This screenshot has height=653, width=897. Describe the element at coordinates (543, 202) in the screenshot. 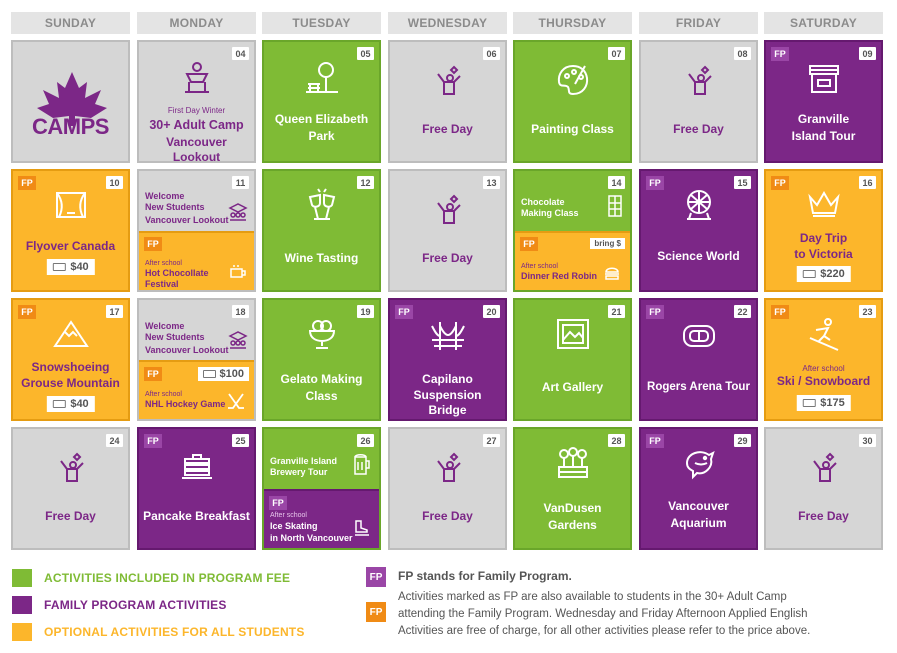

I see `event-title: Chocolate` at that location.